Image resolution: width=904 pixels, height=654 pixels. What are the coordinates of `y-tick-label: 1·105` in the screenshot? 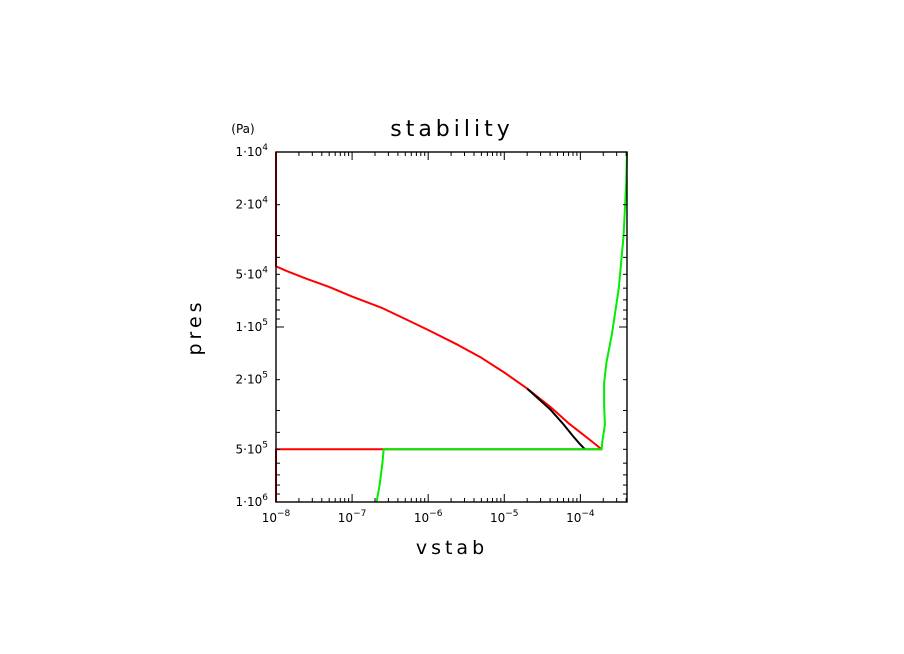 It's located at (252, 326).